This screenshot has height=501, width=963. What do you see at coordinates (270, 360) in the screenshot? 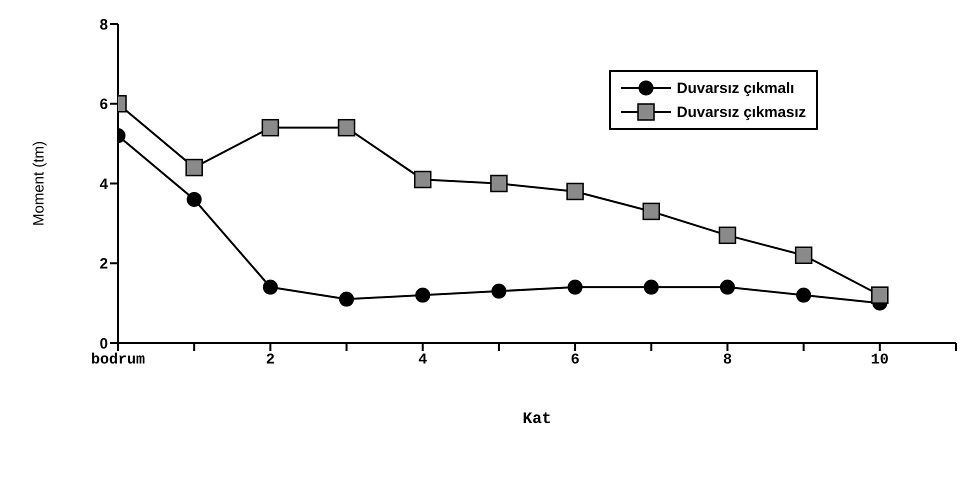
I see `x-tick-label: 2` at bounding box center [270, 360].